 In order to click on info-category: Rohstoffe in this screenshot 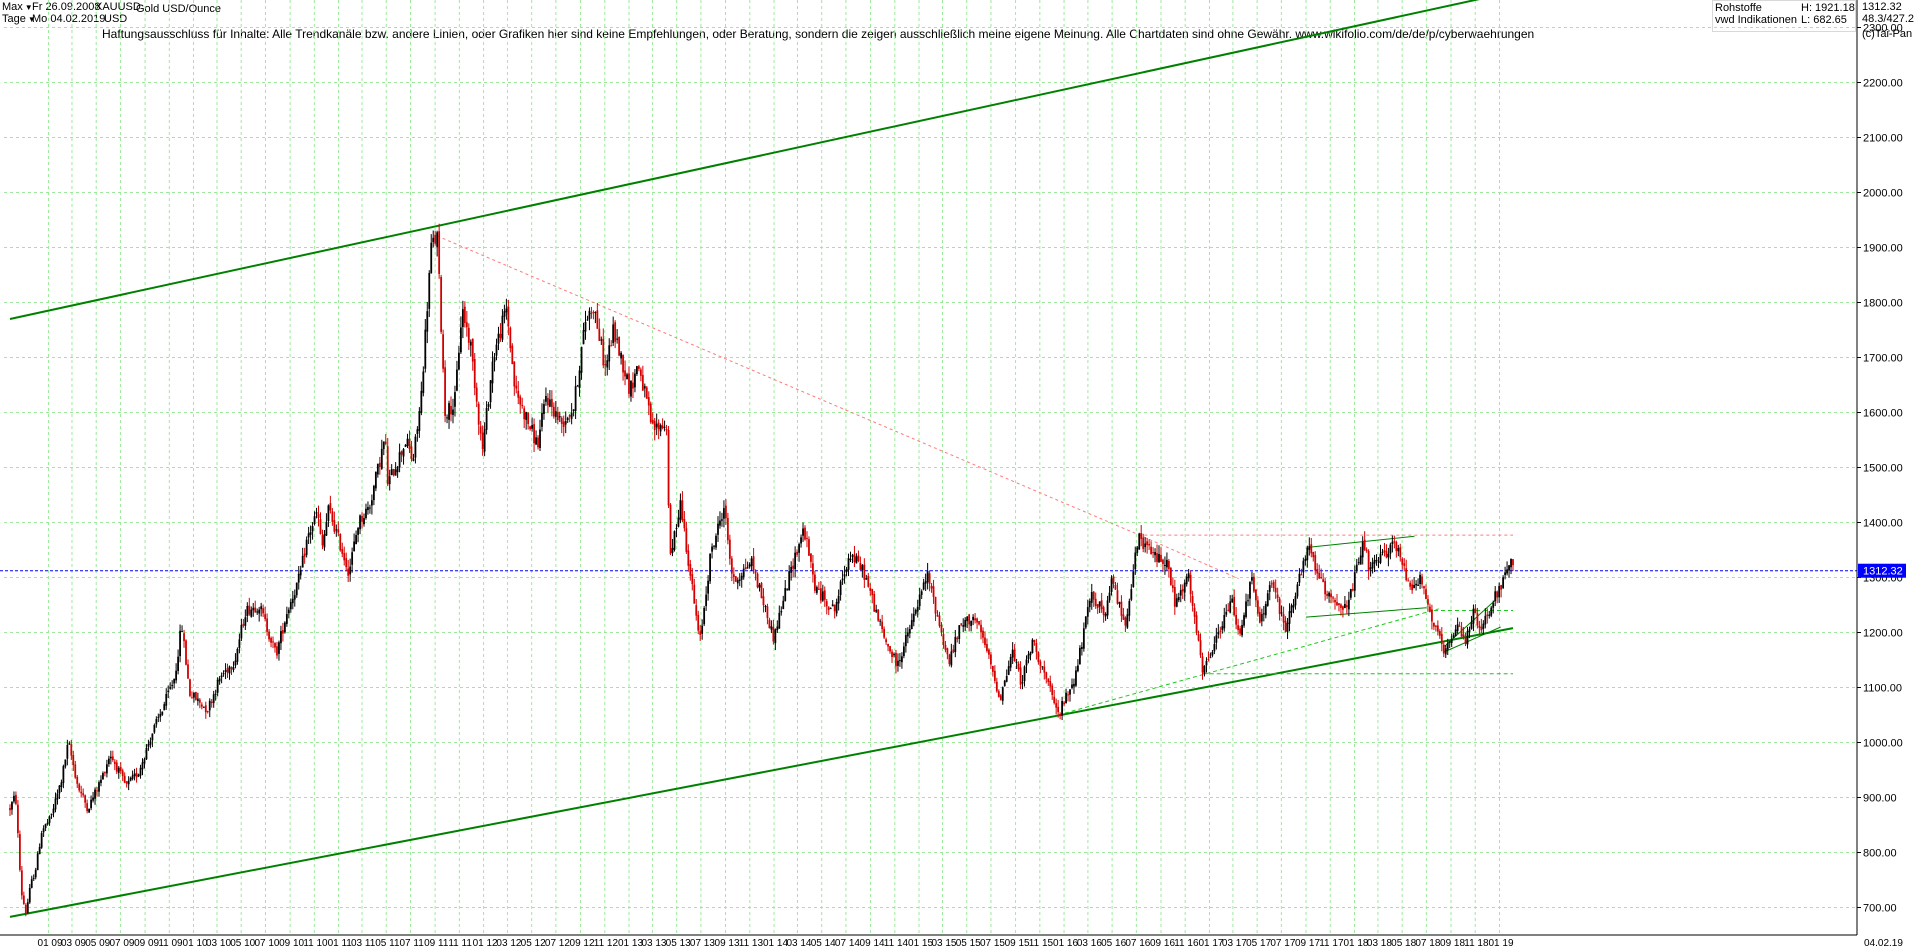, I will do `click(1738, 8)`.